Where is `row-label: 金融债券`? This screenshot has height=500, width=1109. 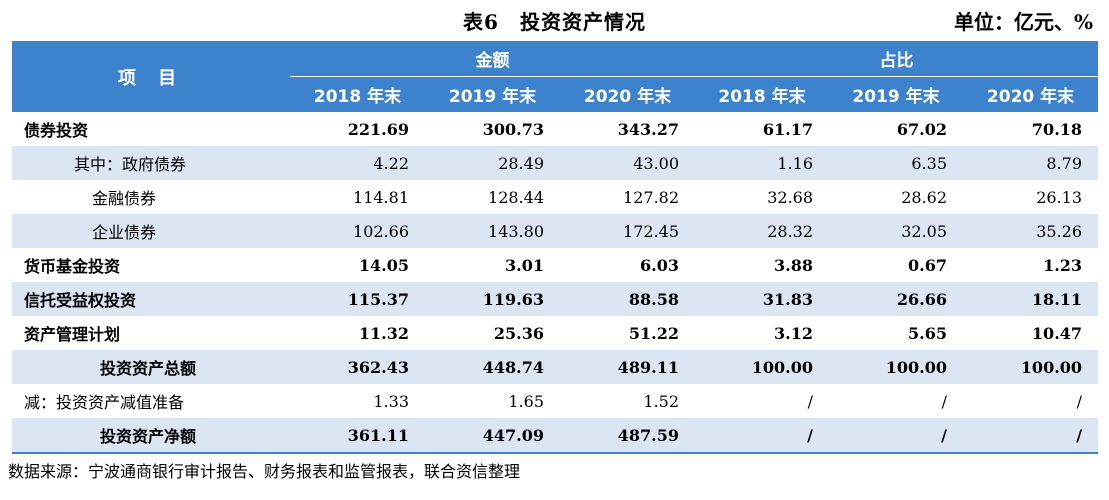
row-label: 金融债券 is located at coordinates (124, 198).